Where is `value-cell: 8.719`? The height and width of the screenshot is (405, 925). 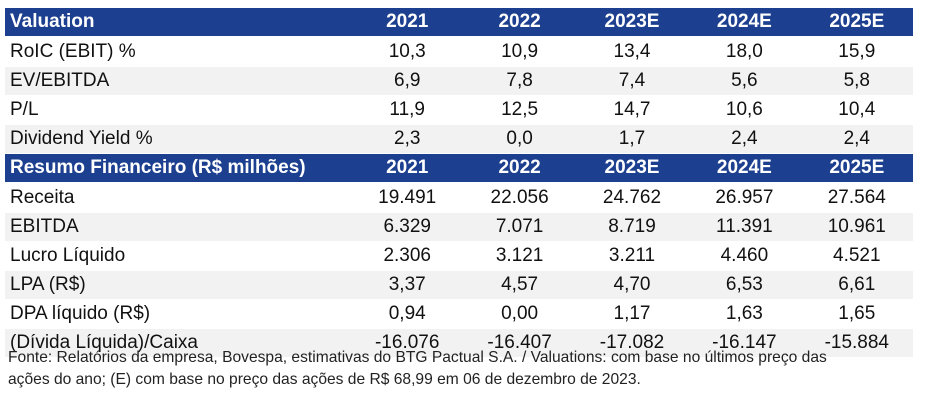
value-cell: 8.719 is located at coordinates (632, 227).